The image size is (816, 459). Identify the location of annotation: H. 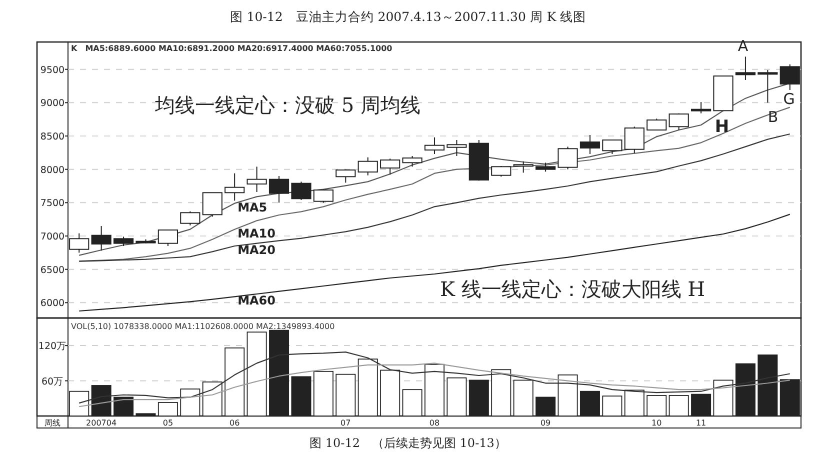
(722, 127).